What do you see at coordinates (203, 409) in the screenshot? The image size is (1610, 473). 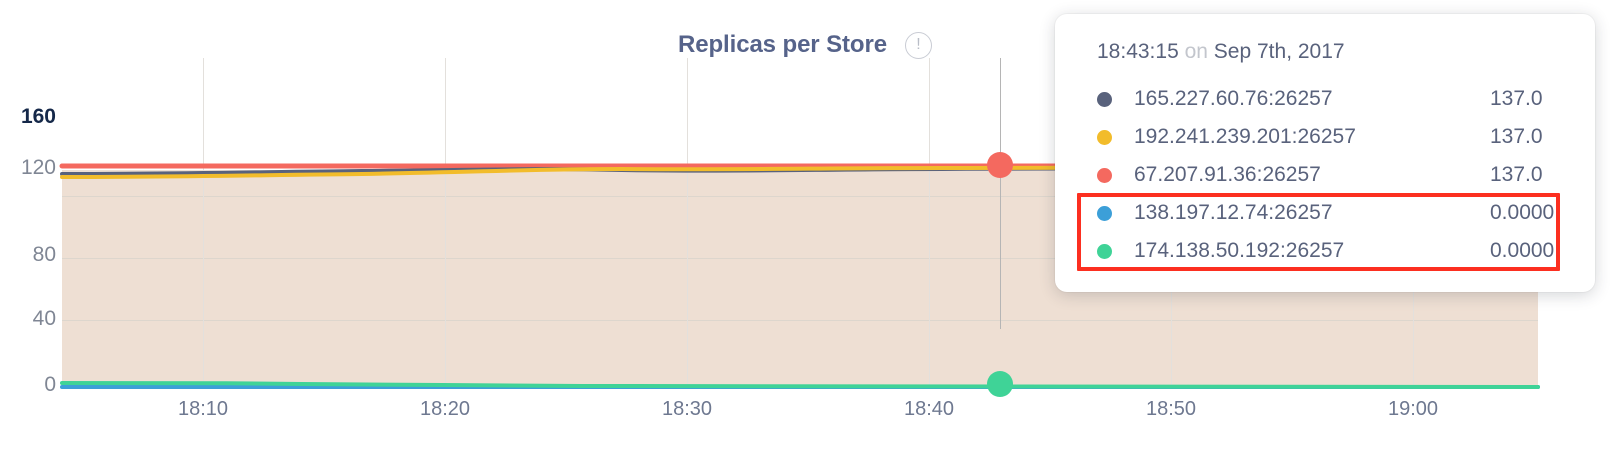 I see `x-axis-tick-1810: 18:10` at bounding box center [203, 409].